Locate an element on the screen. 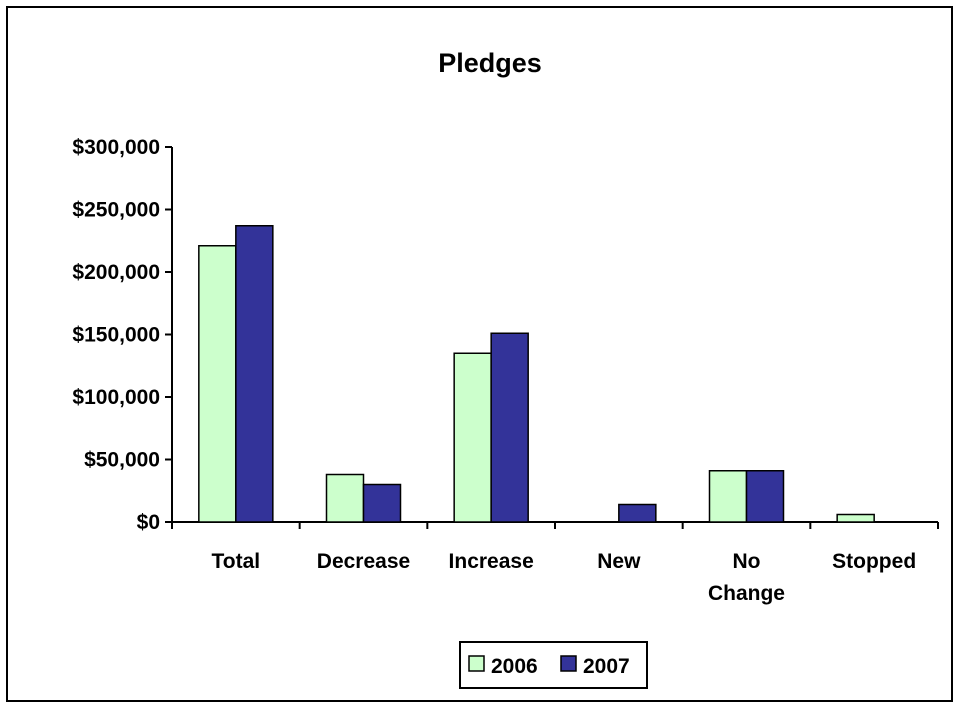  legend: 2006 2007 is located at coordinates (553, 665).